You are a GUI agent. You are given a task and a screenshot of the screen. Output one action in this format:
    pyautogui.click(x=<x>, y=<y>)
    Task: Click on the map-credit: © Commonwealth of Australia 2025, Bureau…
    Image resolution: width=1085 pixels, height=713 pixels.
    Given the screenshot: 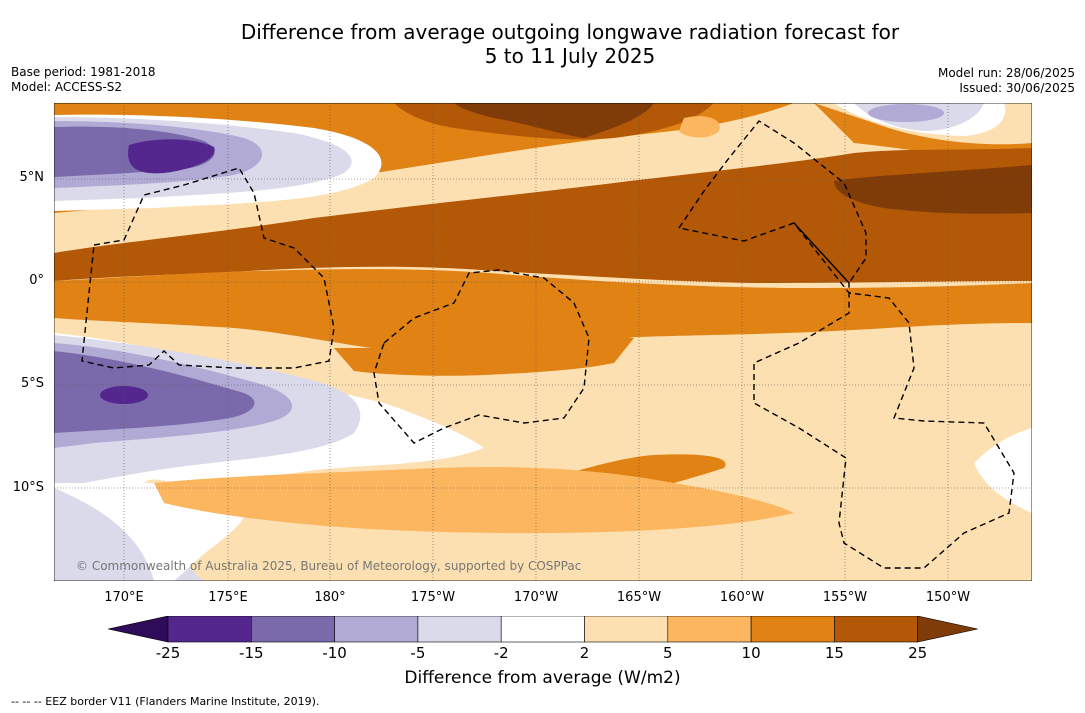 What is the action you would take?
    pyautogui.click(x=328, y=566)
    